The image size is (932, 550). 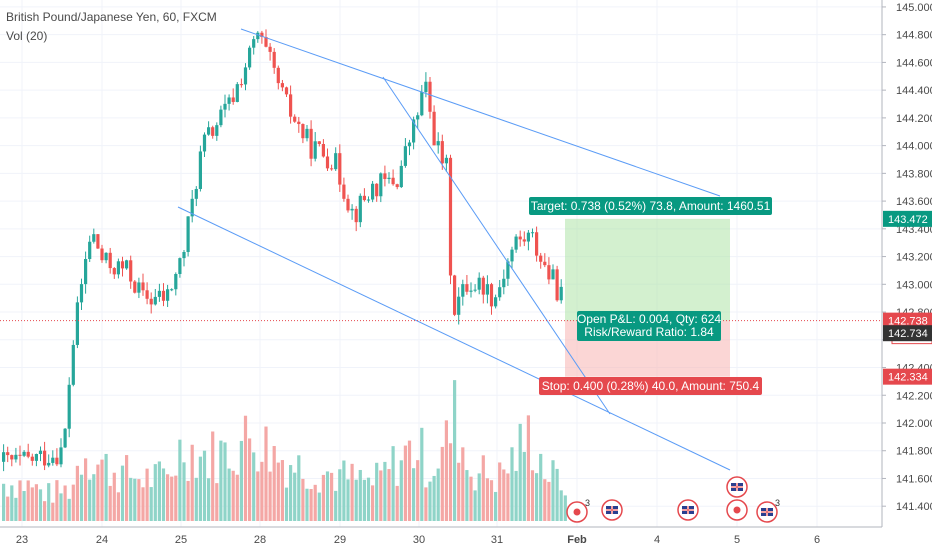 What do you see at coordinates (914, 119) in the screenshot?
I see `price-tick-label: 144.200` at bounding box center [914, 119].